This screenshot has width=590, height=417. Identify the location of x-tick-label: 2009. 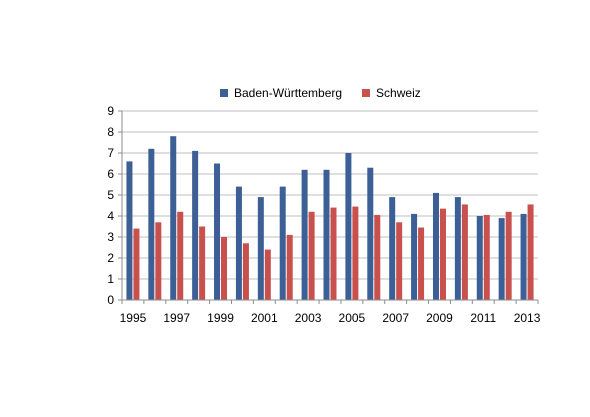
(439, 318).